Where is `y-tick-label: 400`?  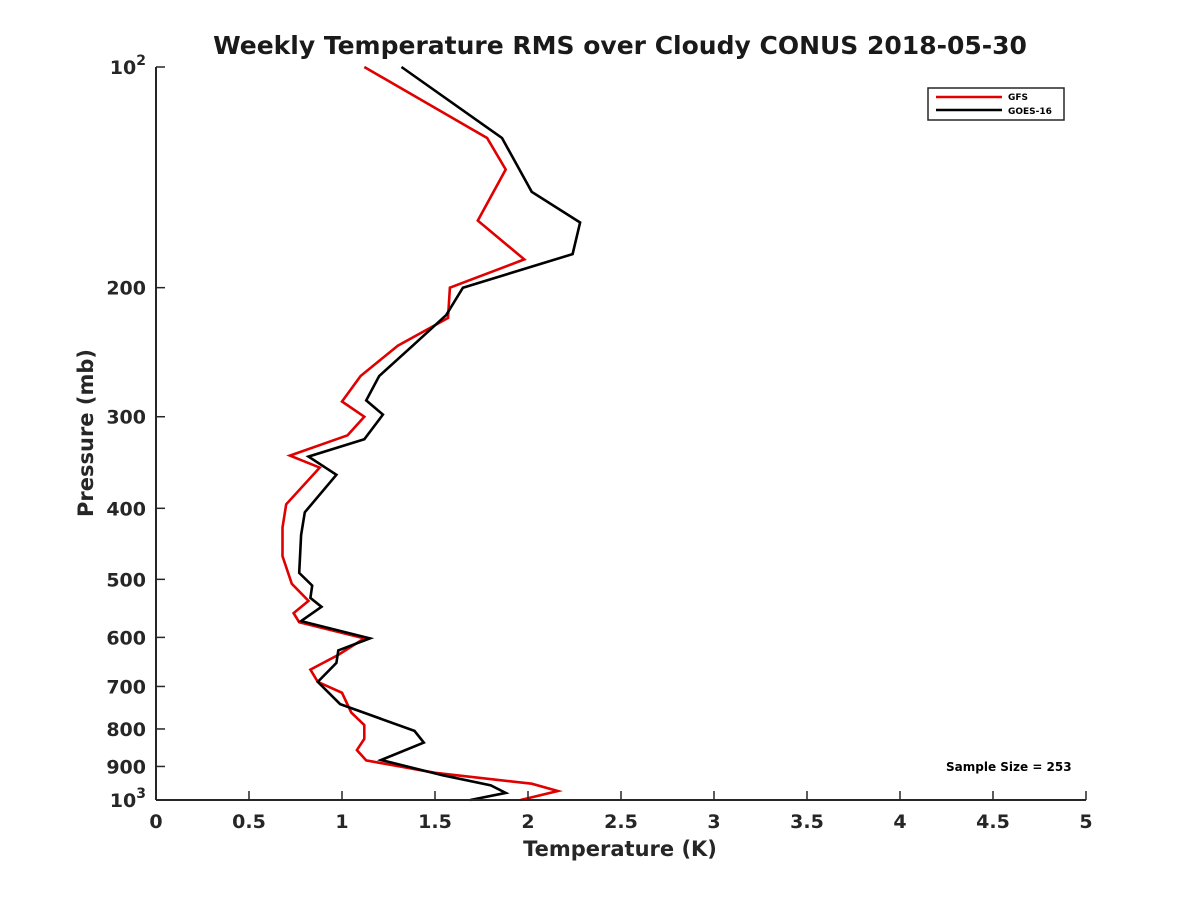
y-tick-label: 400 is located at coordinates (126, 509).